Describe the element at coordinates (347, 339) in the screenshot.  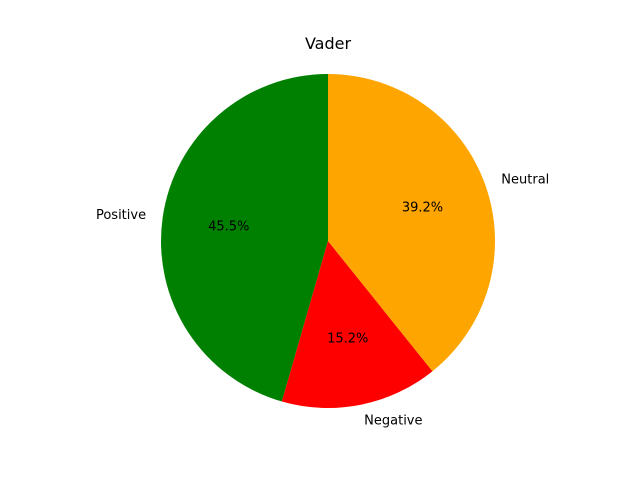
I see `slice-percent-negative: 15.2%` at that location.